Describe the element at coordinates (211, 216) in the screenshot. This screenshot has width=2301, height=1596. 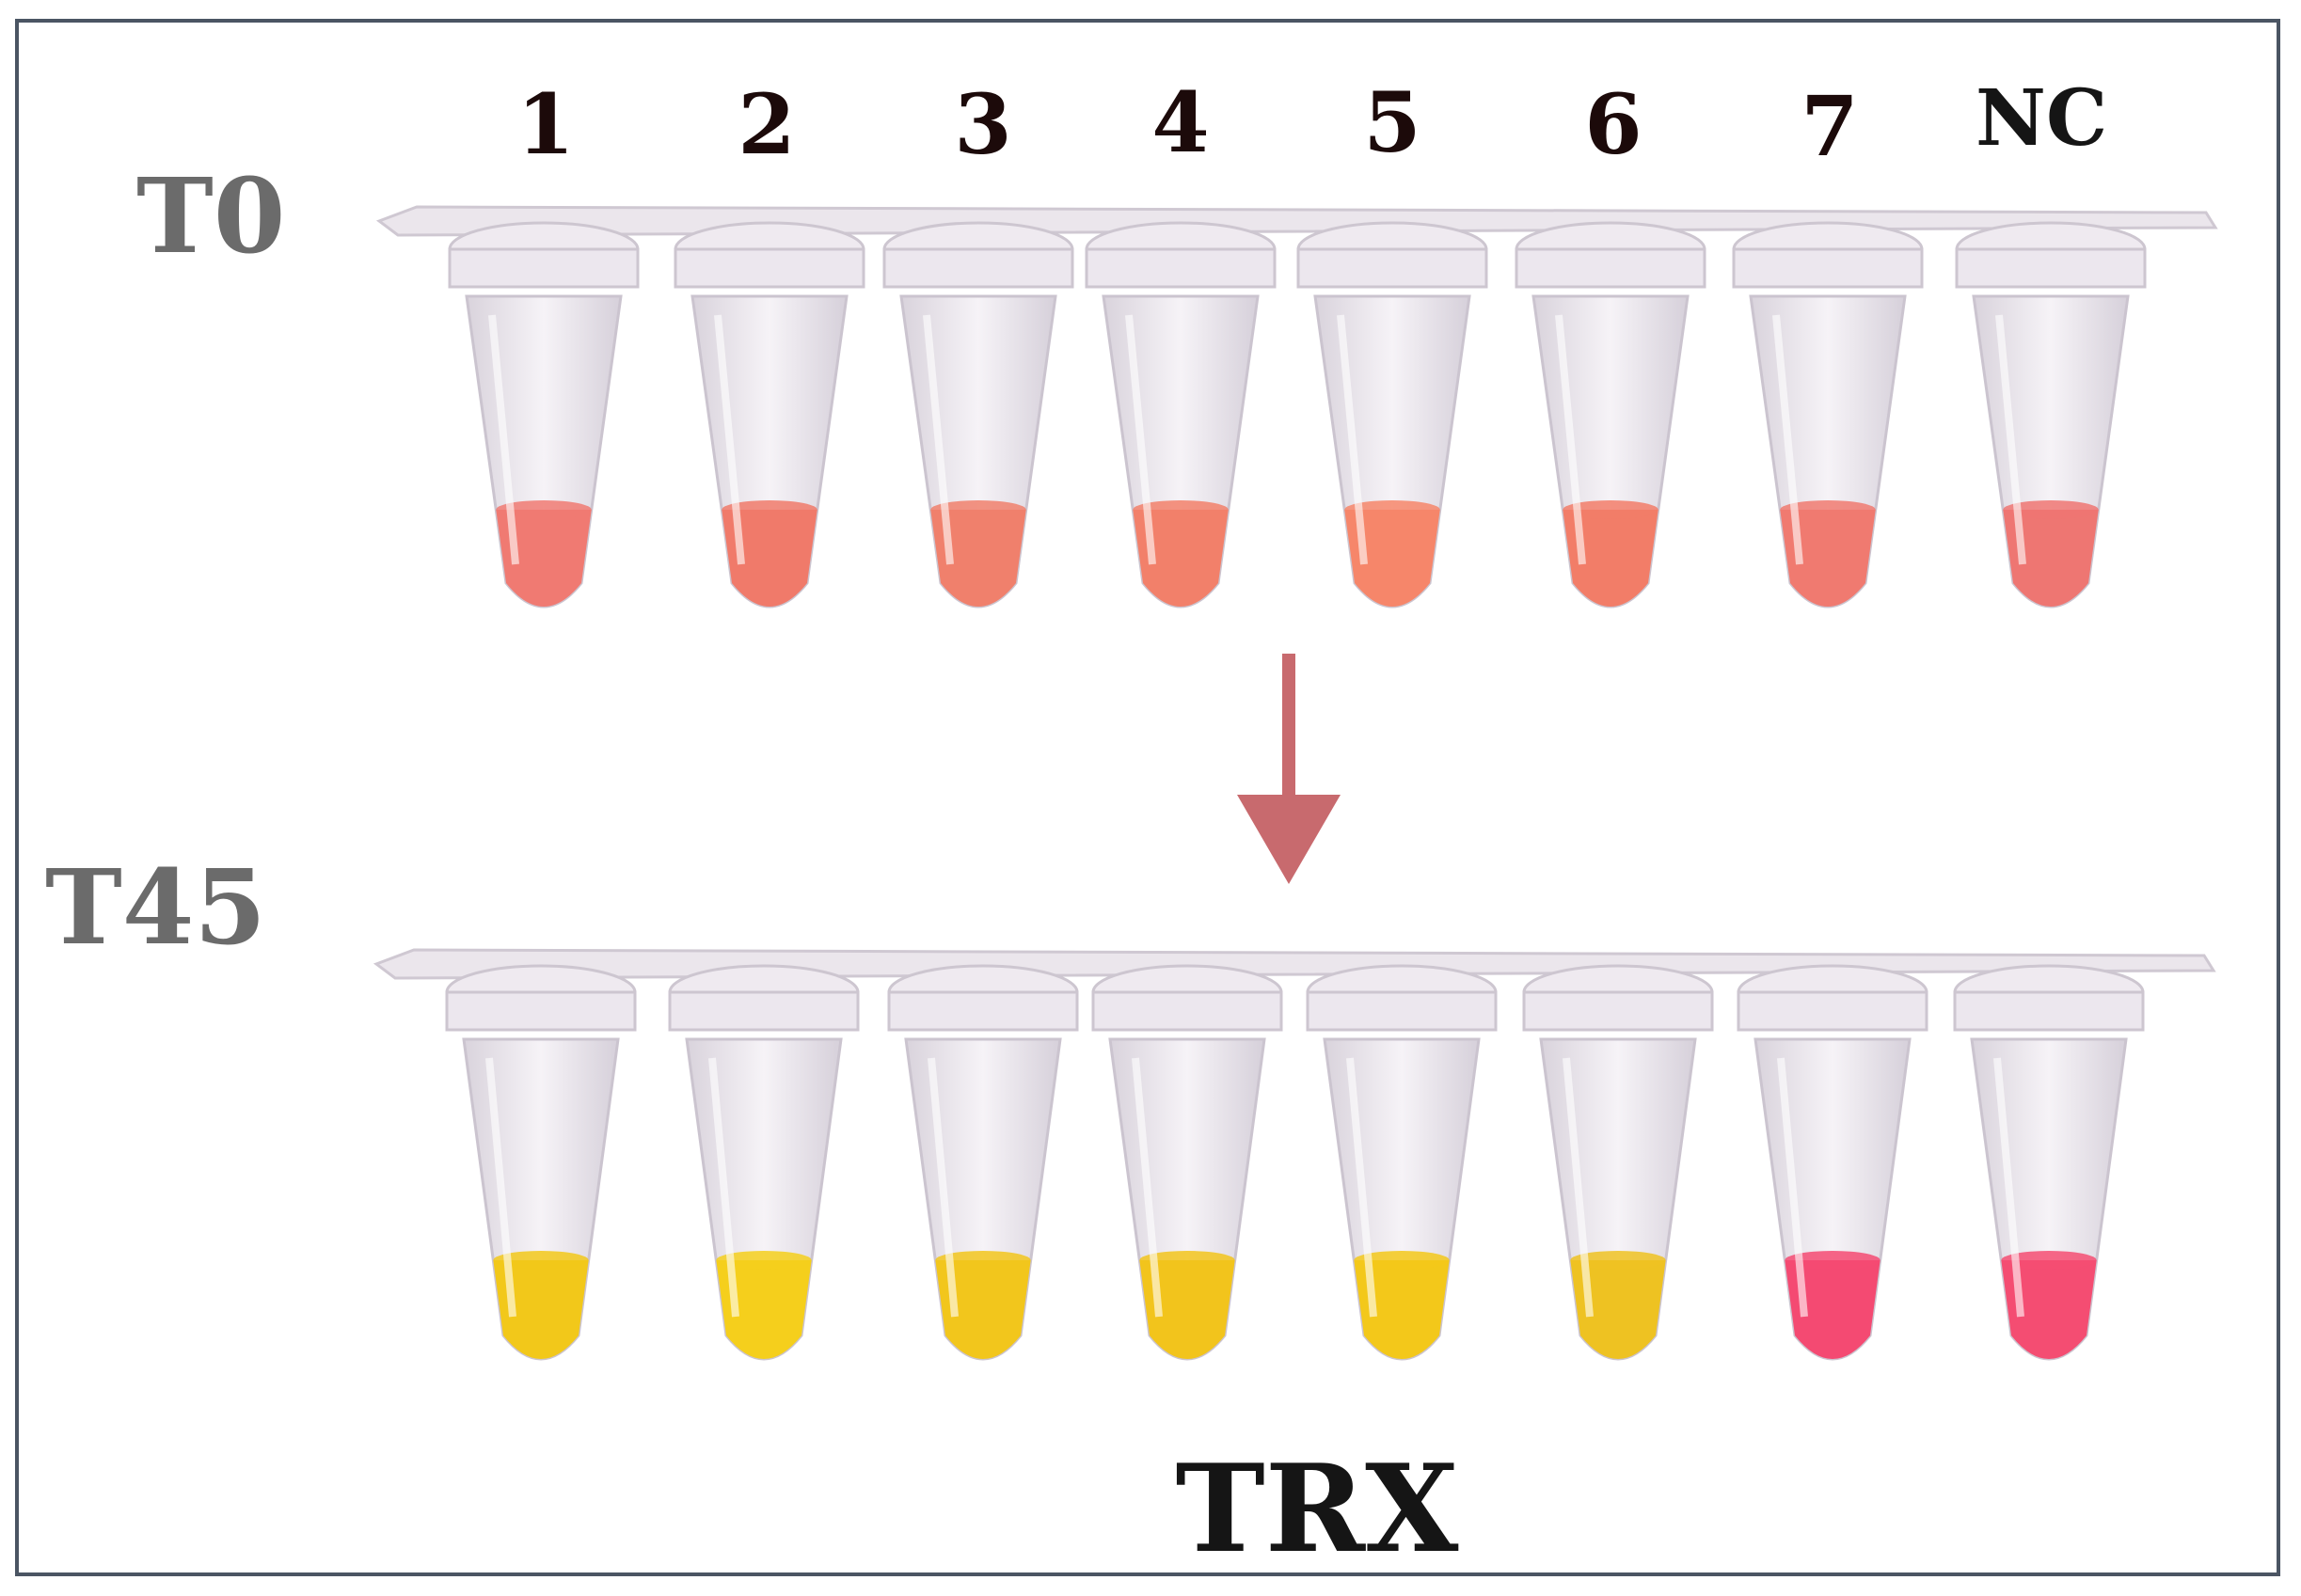
I see `row-label-t0: T0` at that location.